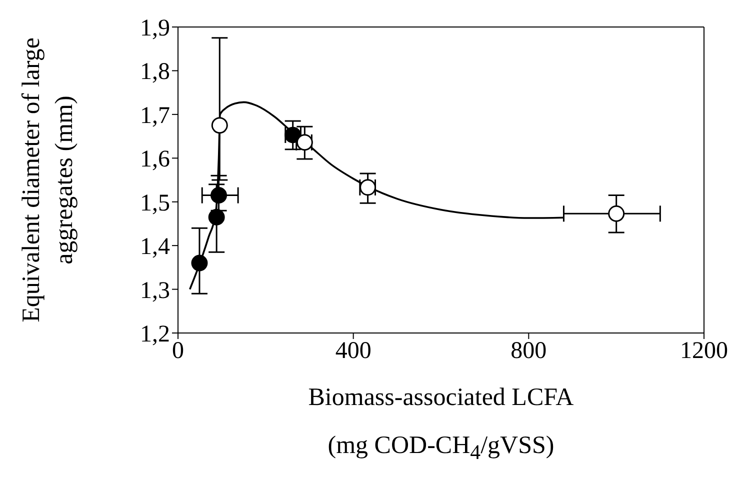 This screenshot has height=481, width=738. I want to click on y-tick-label: 1,7, so click(155, 115).